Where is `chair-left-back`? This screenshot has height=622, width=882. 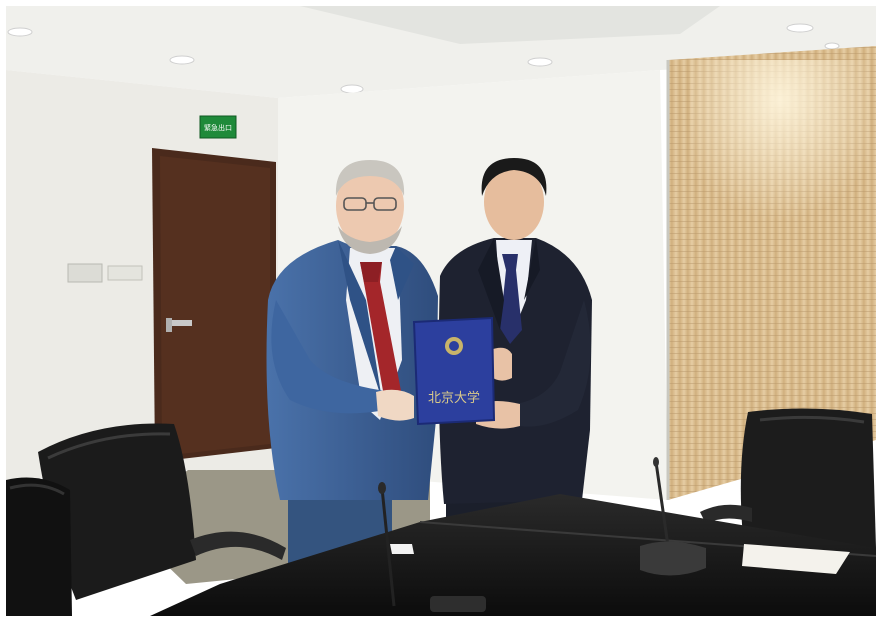
chair-left-back is located at coordinates (162, 511).